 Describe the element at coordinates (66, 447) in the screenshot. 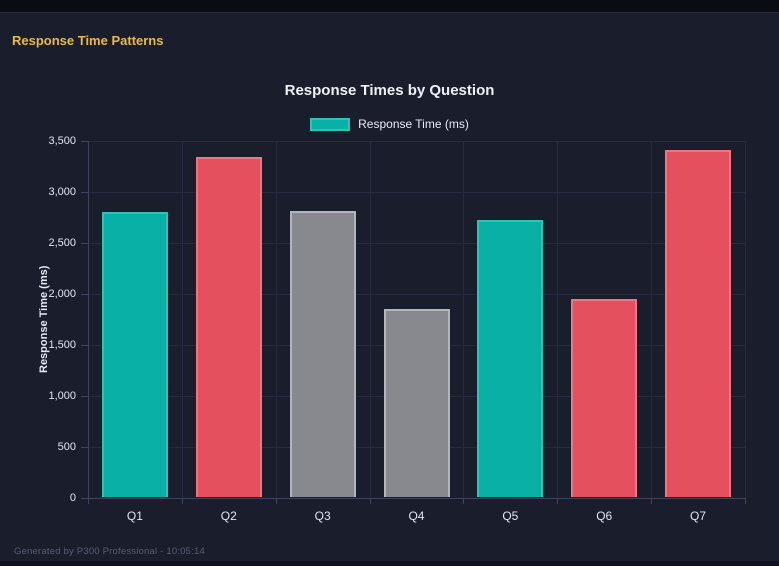

I see `y-tick-label: 500` at that location.